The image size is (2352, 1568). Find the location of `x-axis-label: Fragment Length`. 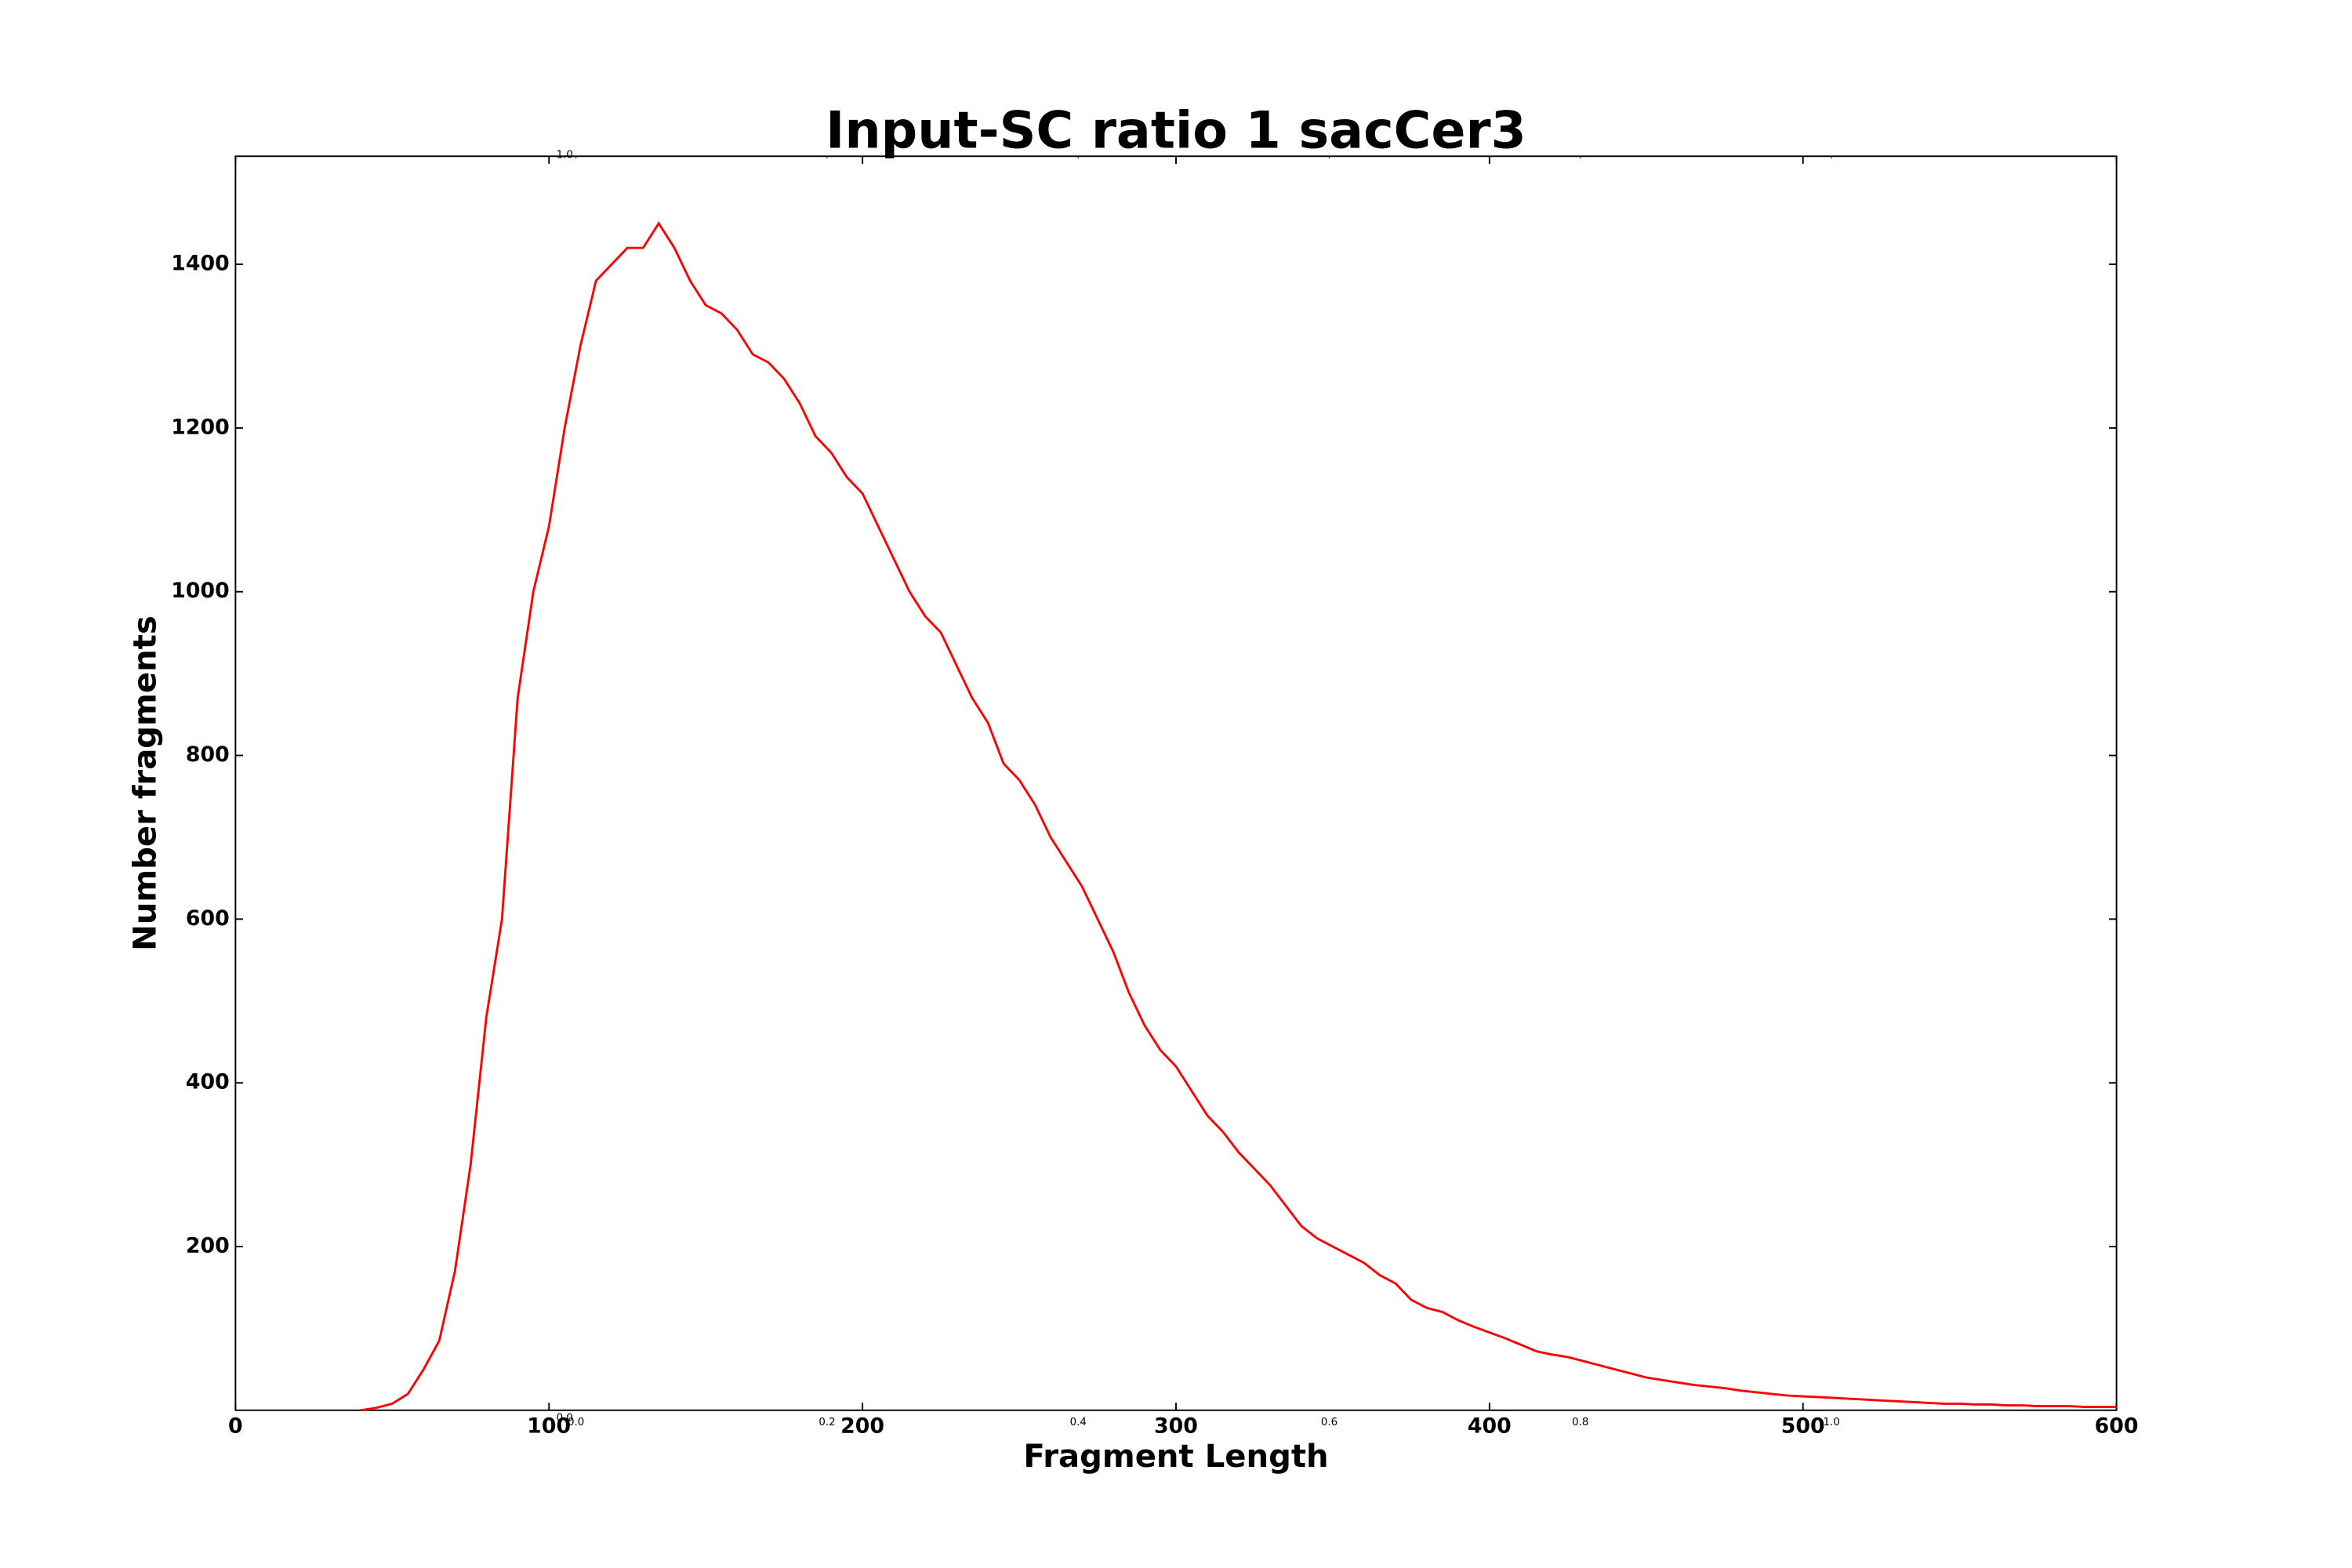

x-axis-label: Fragment Length is located at coordinates (1175, 1457).